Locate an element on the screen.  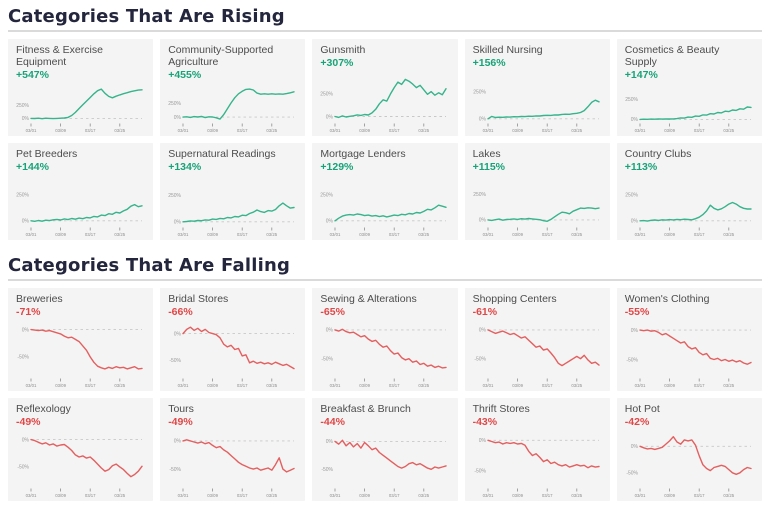
change-percent: +156% is located at coordinates (489, 62).